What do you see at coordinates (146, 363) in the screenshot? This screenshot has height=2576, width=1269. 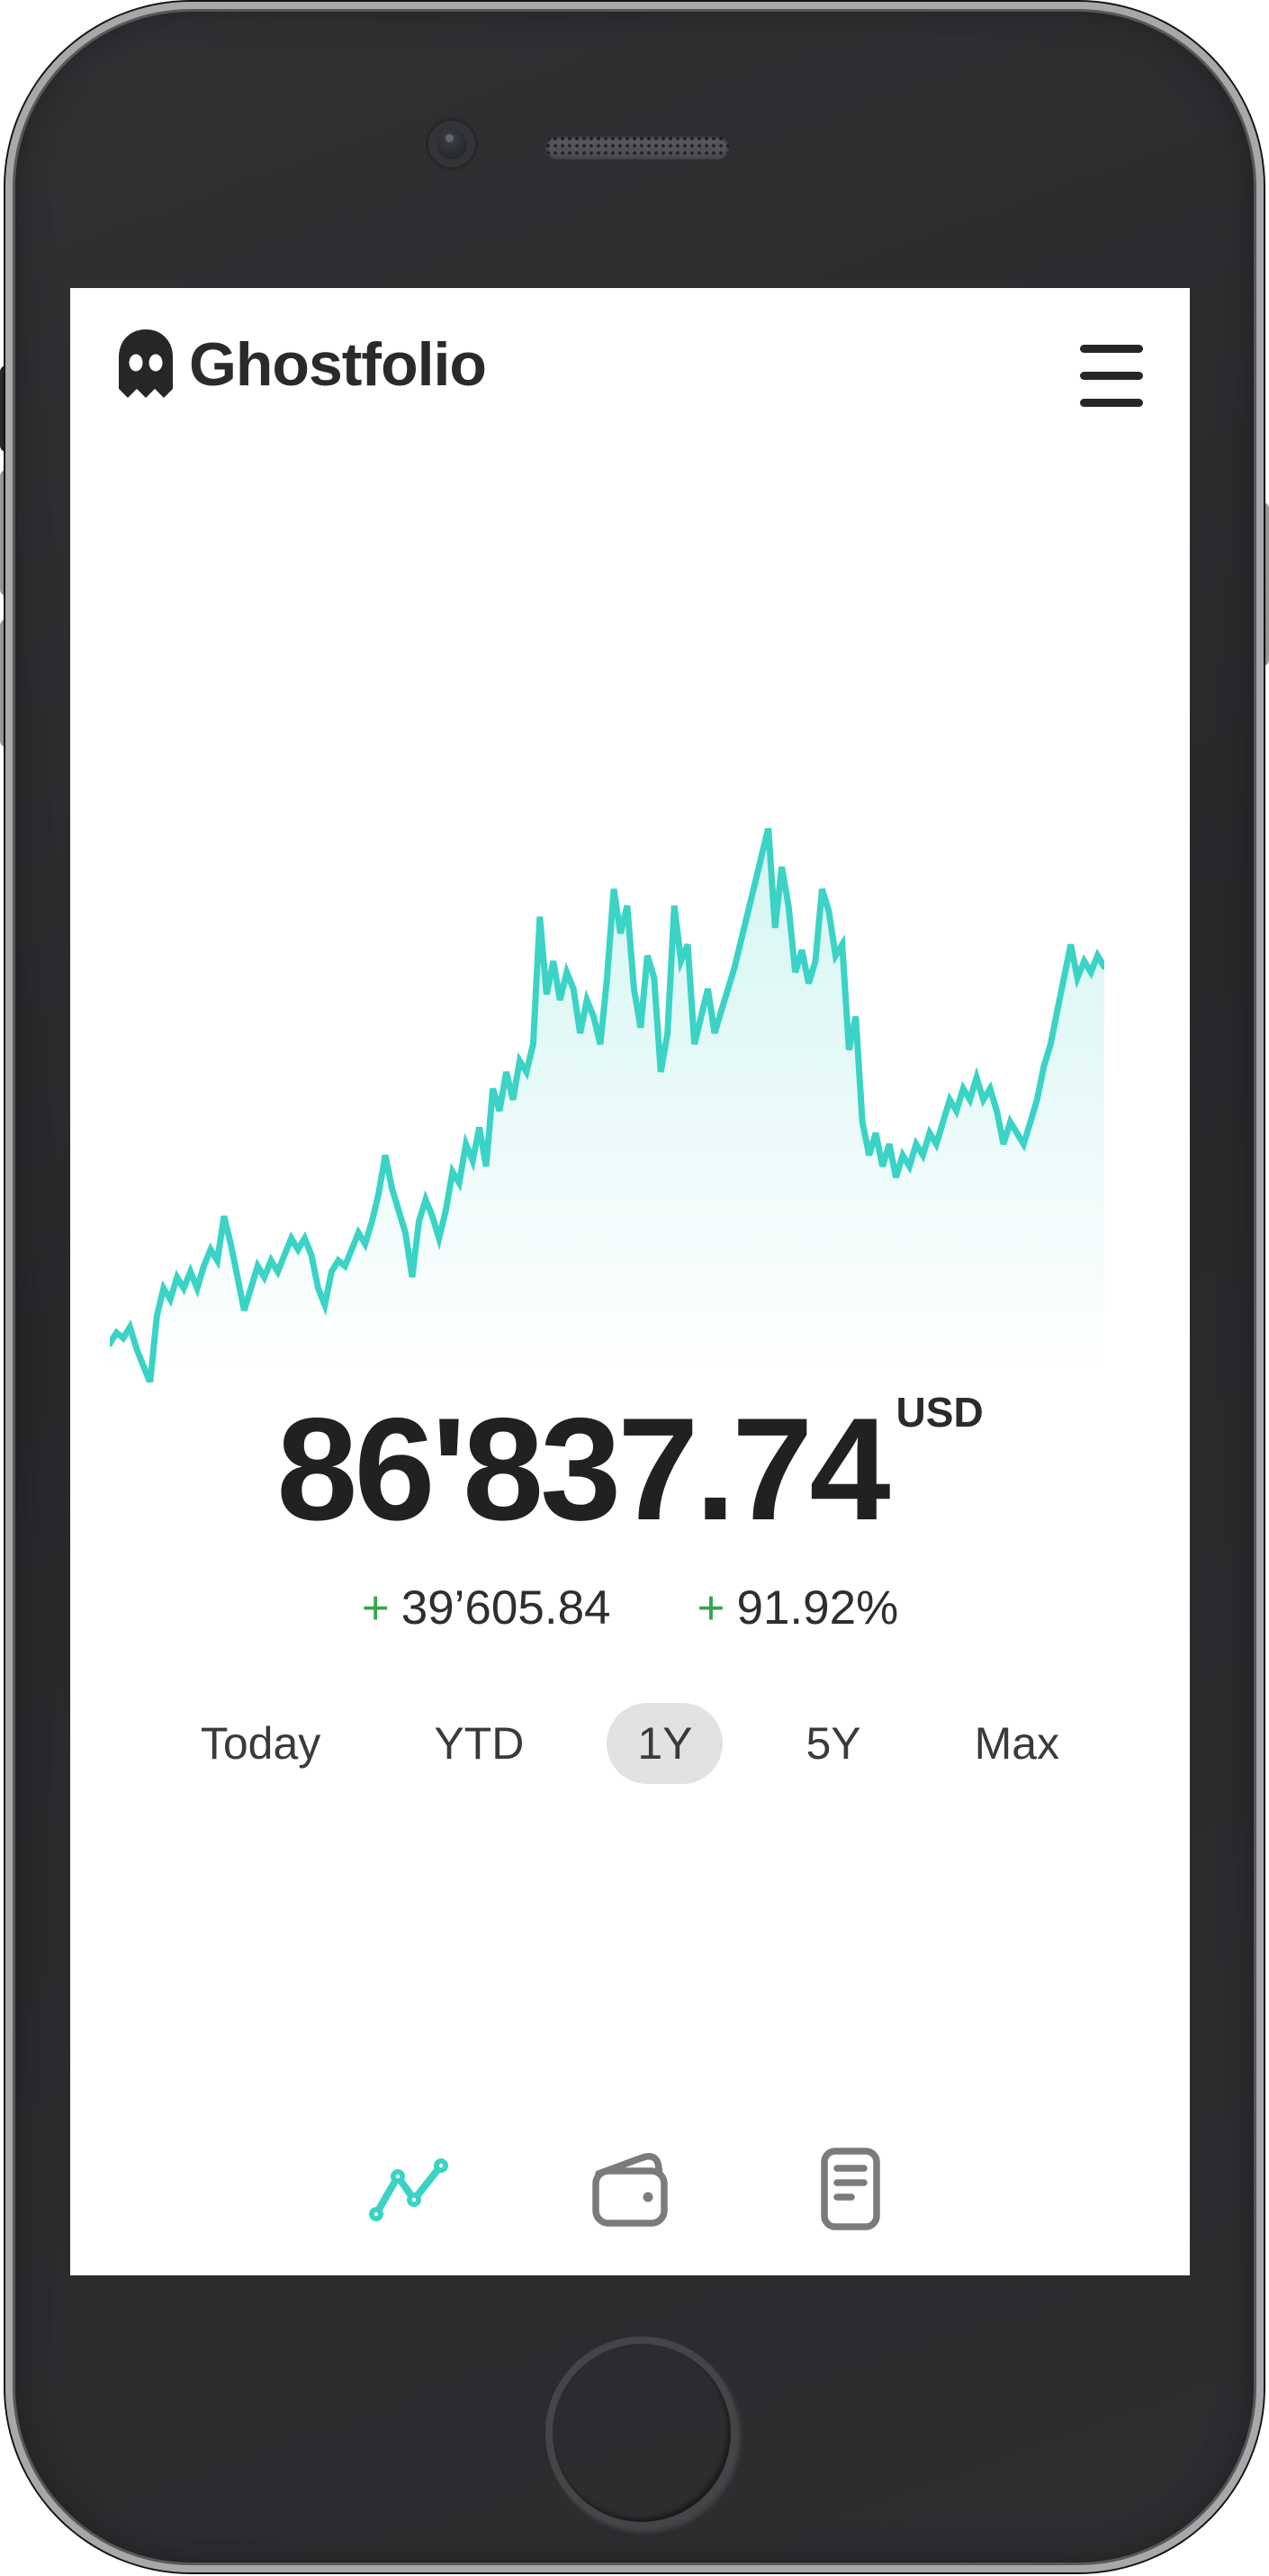 I see `ghost-icon` at bounding box center [146, 363].